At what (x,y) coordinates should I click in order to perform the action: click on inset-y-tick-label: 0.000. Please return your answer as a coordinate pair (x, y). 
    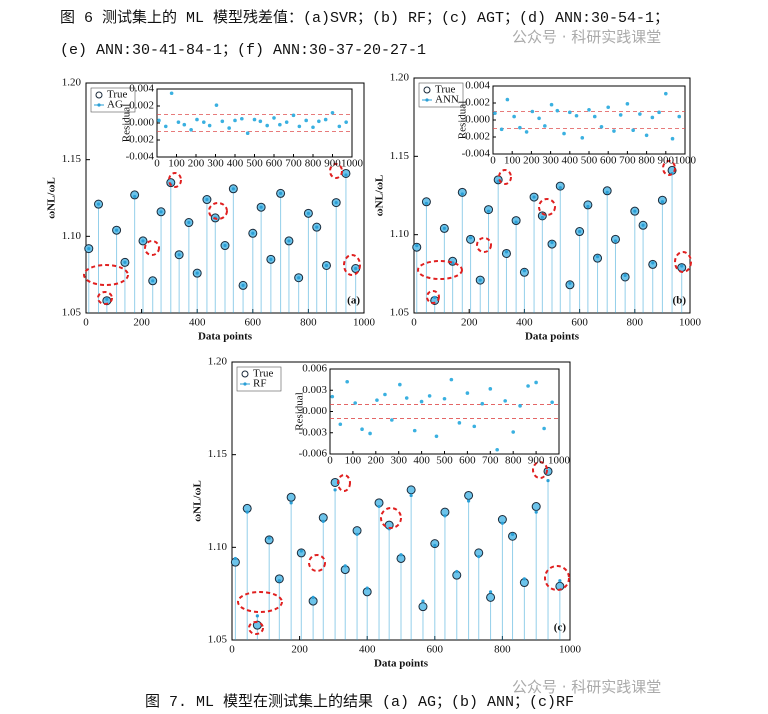
    Looking at the image, I should click on (141, 123).